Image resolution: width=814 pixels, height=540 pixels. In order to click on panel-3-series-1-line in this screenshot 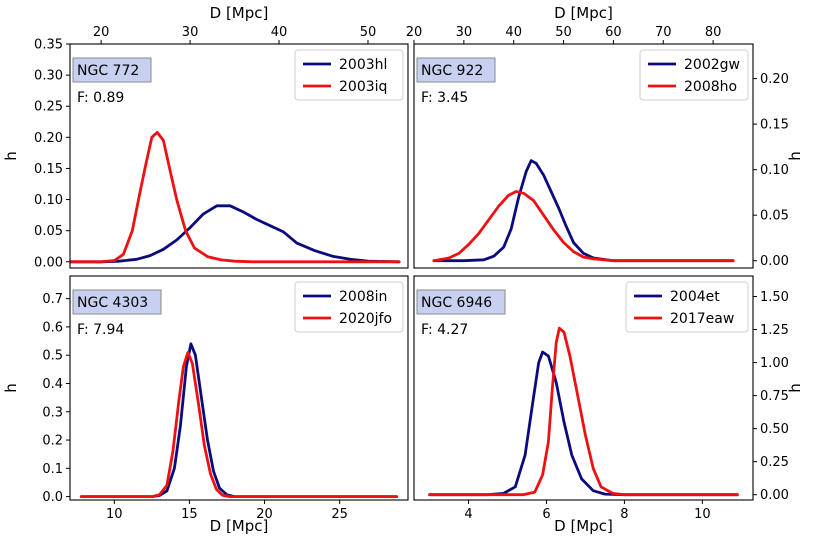, I will do `click(239, 420)`.